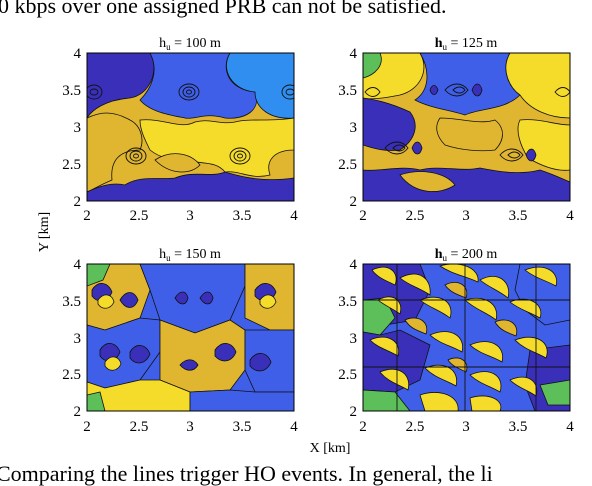 The width and height of the screenshot is (592, 486). I want to click on panel-3-title-rest: = 150 m, so click(196, 254).